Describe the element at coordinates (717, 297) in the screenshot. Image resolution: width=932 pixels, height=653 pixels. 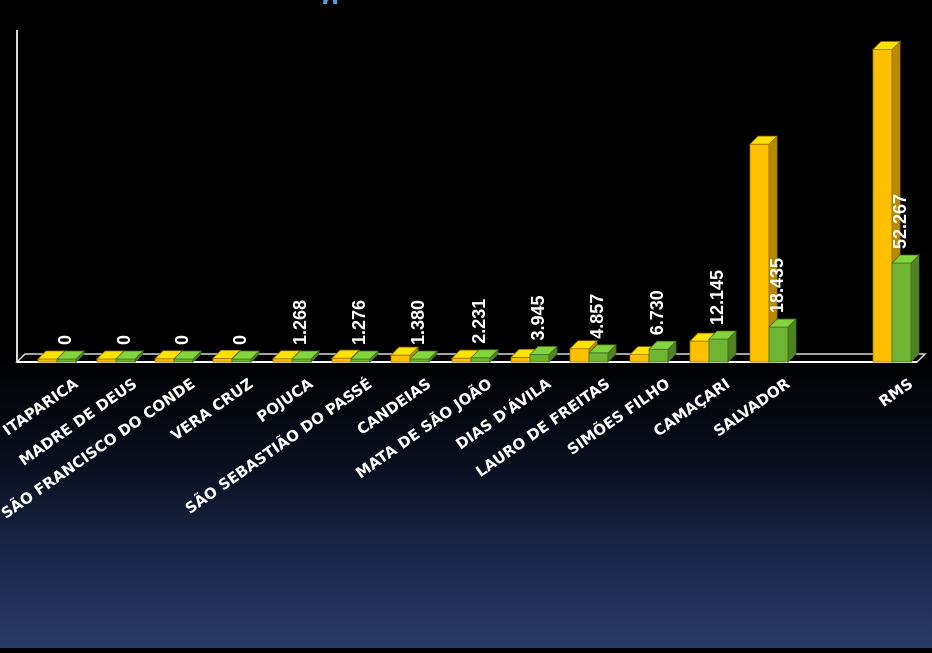
I see `data-label-11: 12.145` at that location.